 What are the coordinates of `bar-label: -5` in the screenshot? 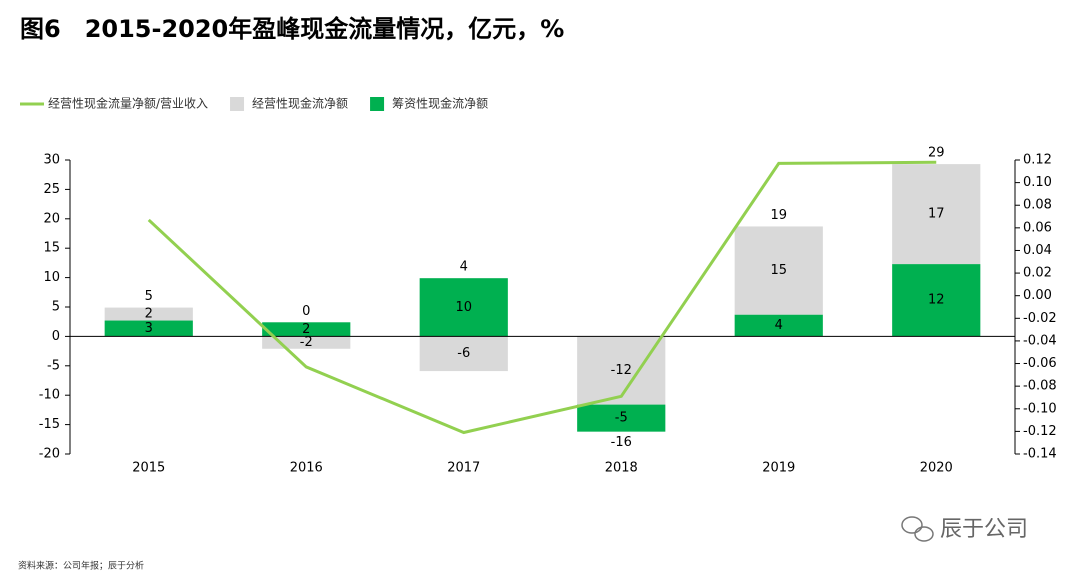 It's located at (621, 418).